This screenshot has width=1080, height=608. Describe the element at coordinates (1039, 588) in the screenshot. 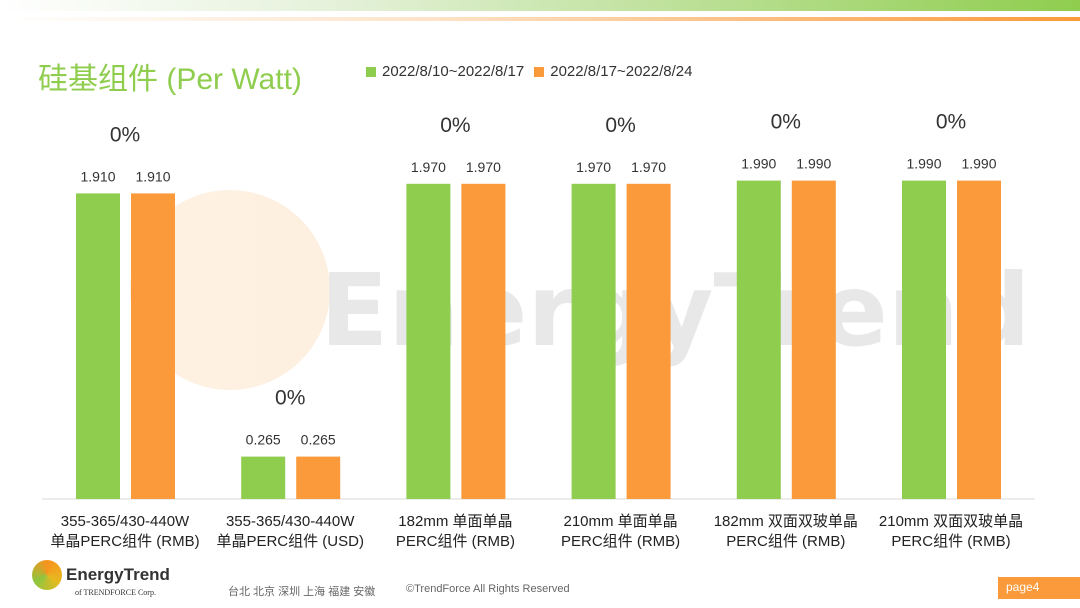

I see `page-number: page4` at that location.